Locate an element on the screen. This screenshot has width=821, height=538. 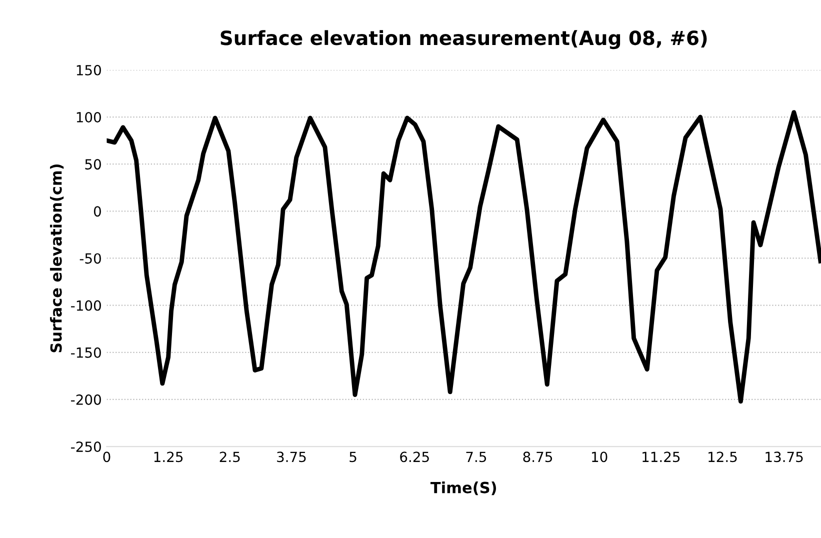
chart-title: Surface elevation measurement(Aug 08, #6) is located at coordinates (463, 40).